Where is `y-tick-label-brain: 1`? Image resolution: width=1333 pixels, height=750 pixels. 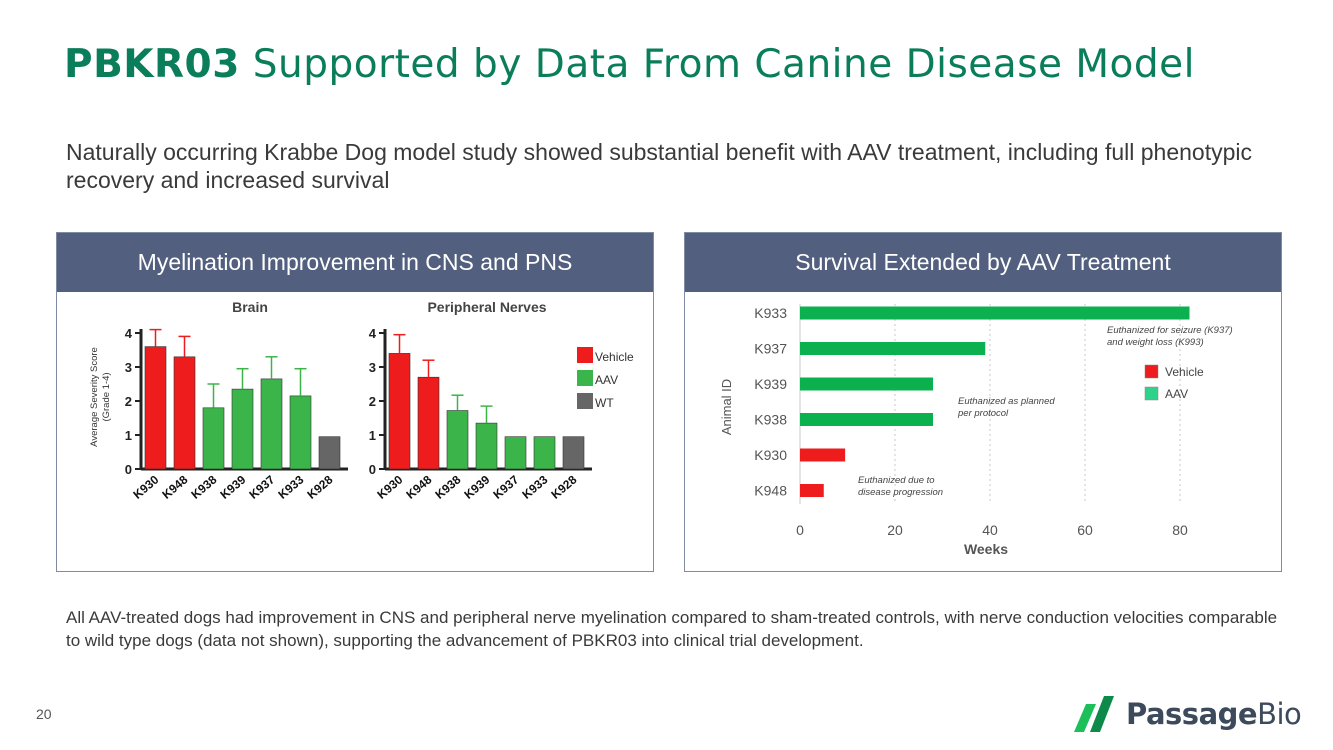
y-tick-label-brain: 1 is located at coordinates (128, 435).